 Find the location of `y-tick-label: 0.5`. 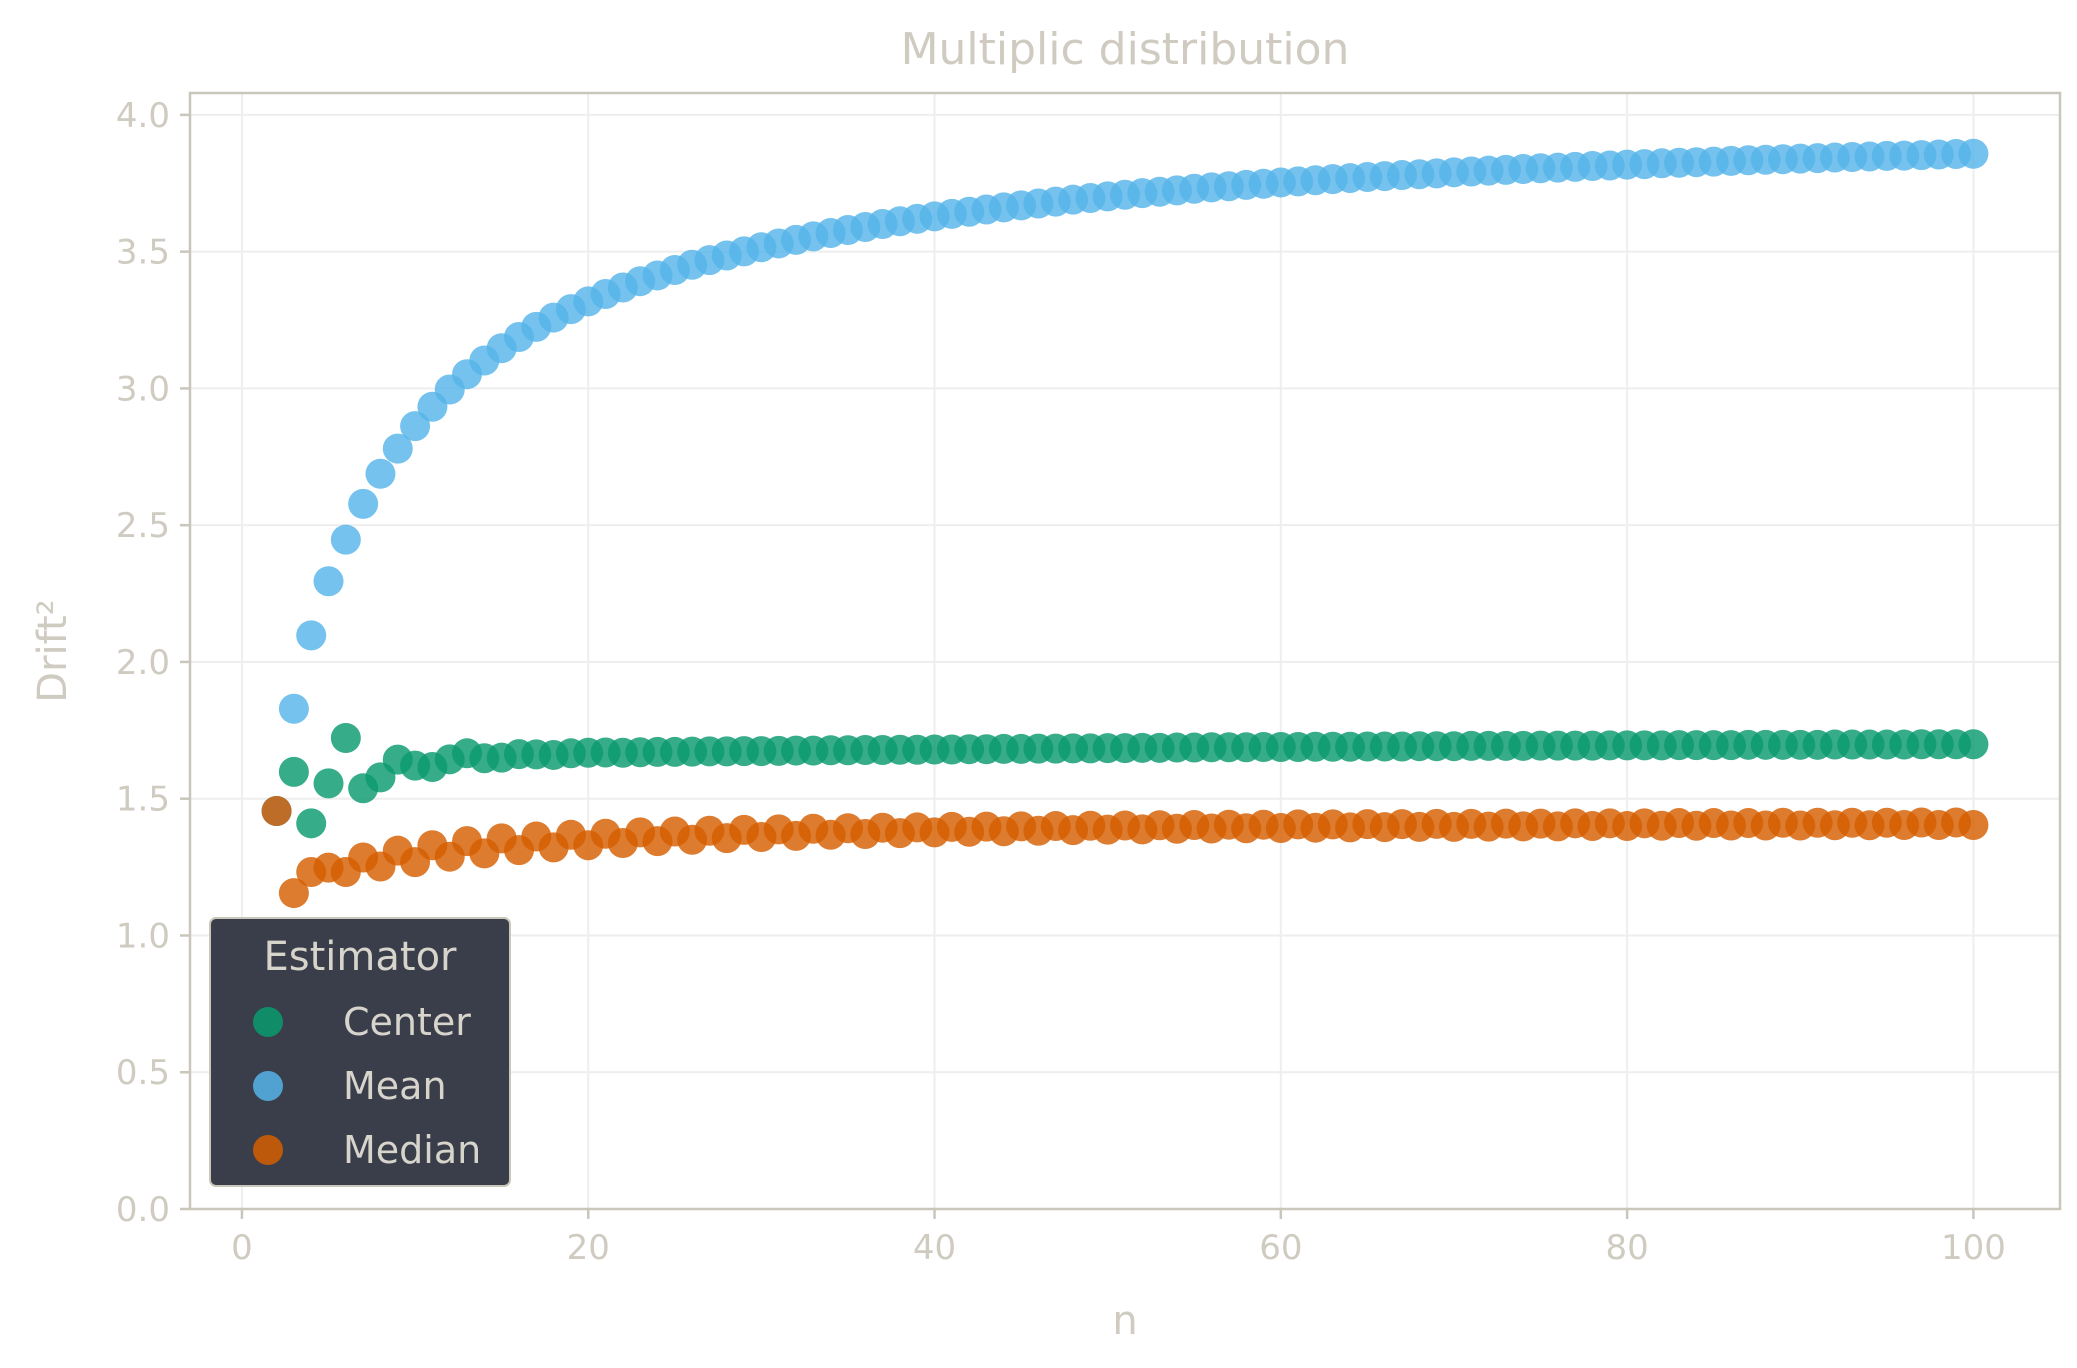

y-tick-label: 0.5 is located at coordinates (143, 1073).